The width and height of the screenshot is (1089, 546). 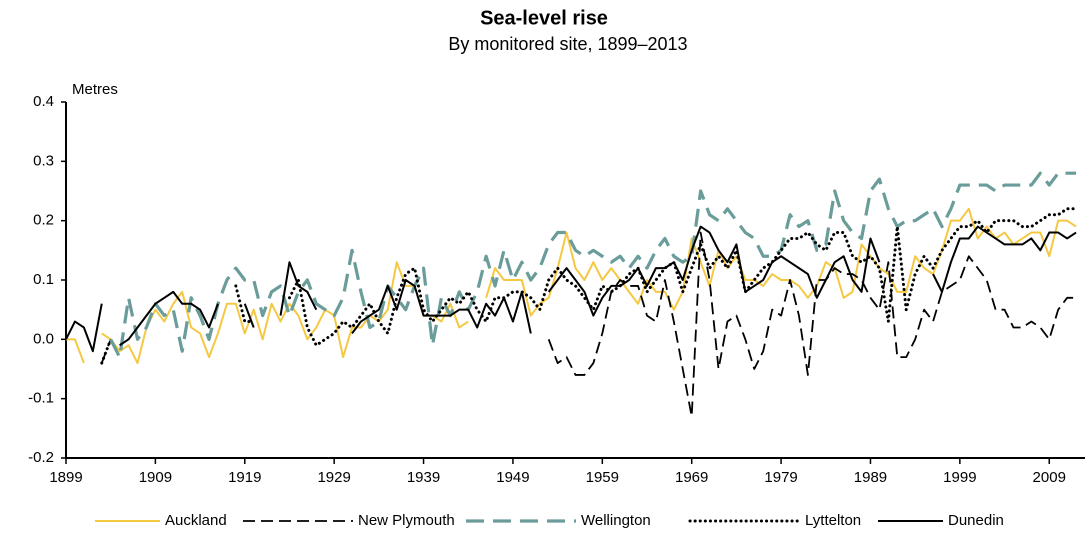 I want to click on x-tick-label: 1899, so click(x=65, y=477).